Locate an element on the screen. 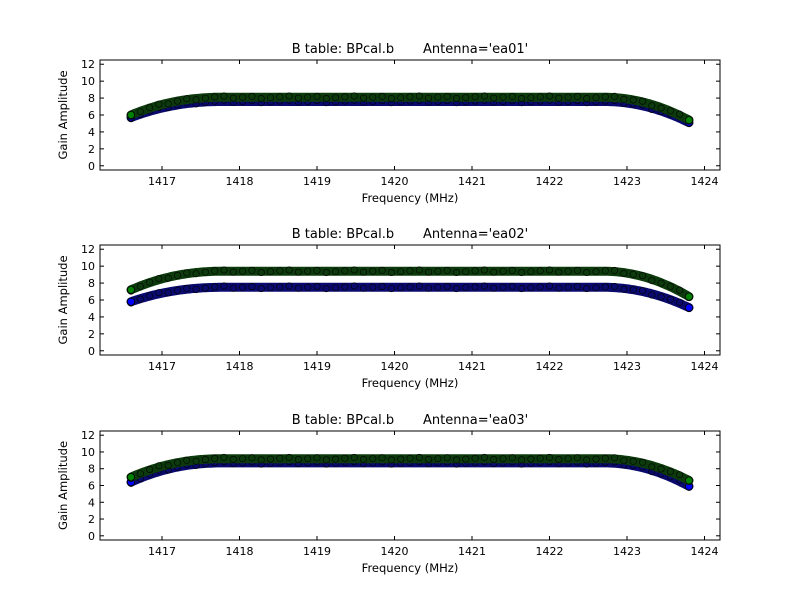  x-tick-label: 1420 is located at coordinates (395, 366).